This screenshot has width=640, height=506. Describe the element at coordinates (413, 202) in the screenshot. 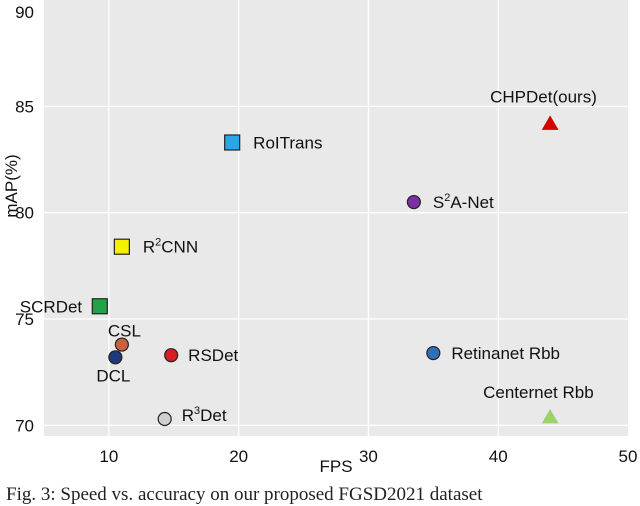

I see `point-marker-s2a-net` at that location.